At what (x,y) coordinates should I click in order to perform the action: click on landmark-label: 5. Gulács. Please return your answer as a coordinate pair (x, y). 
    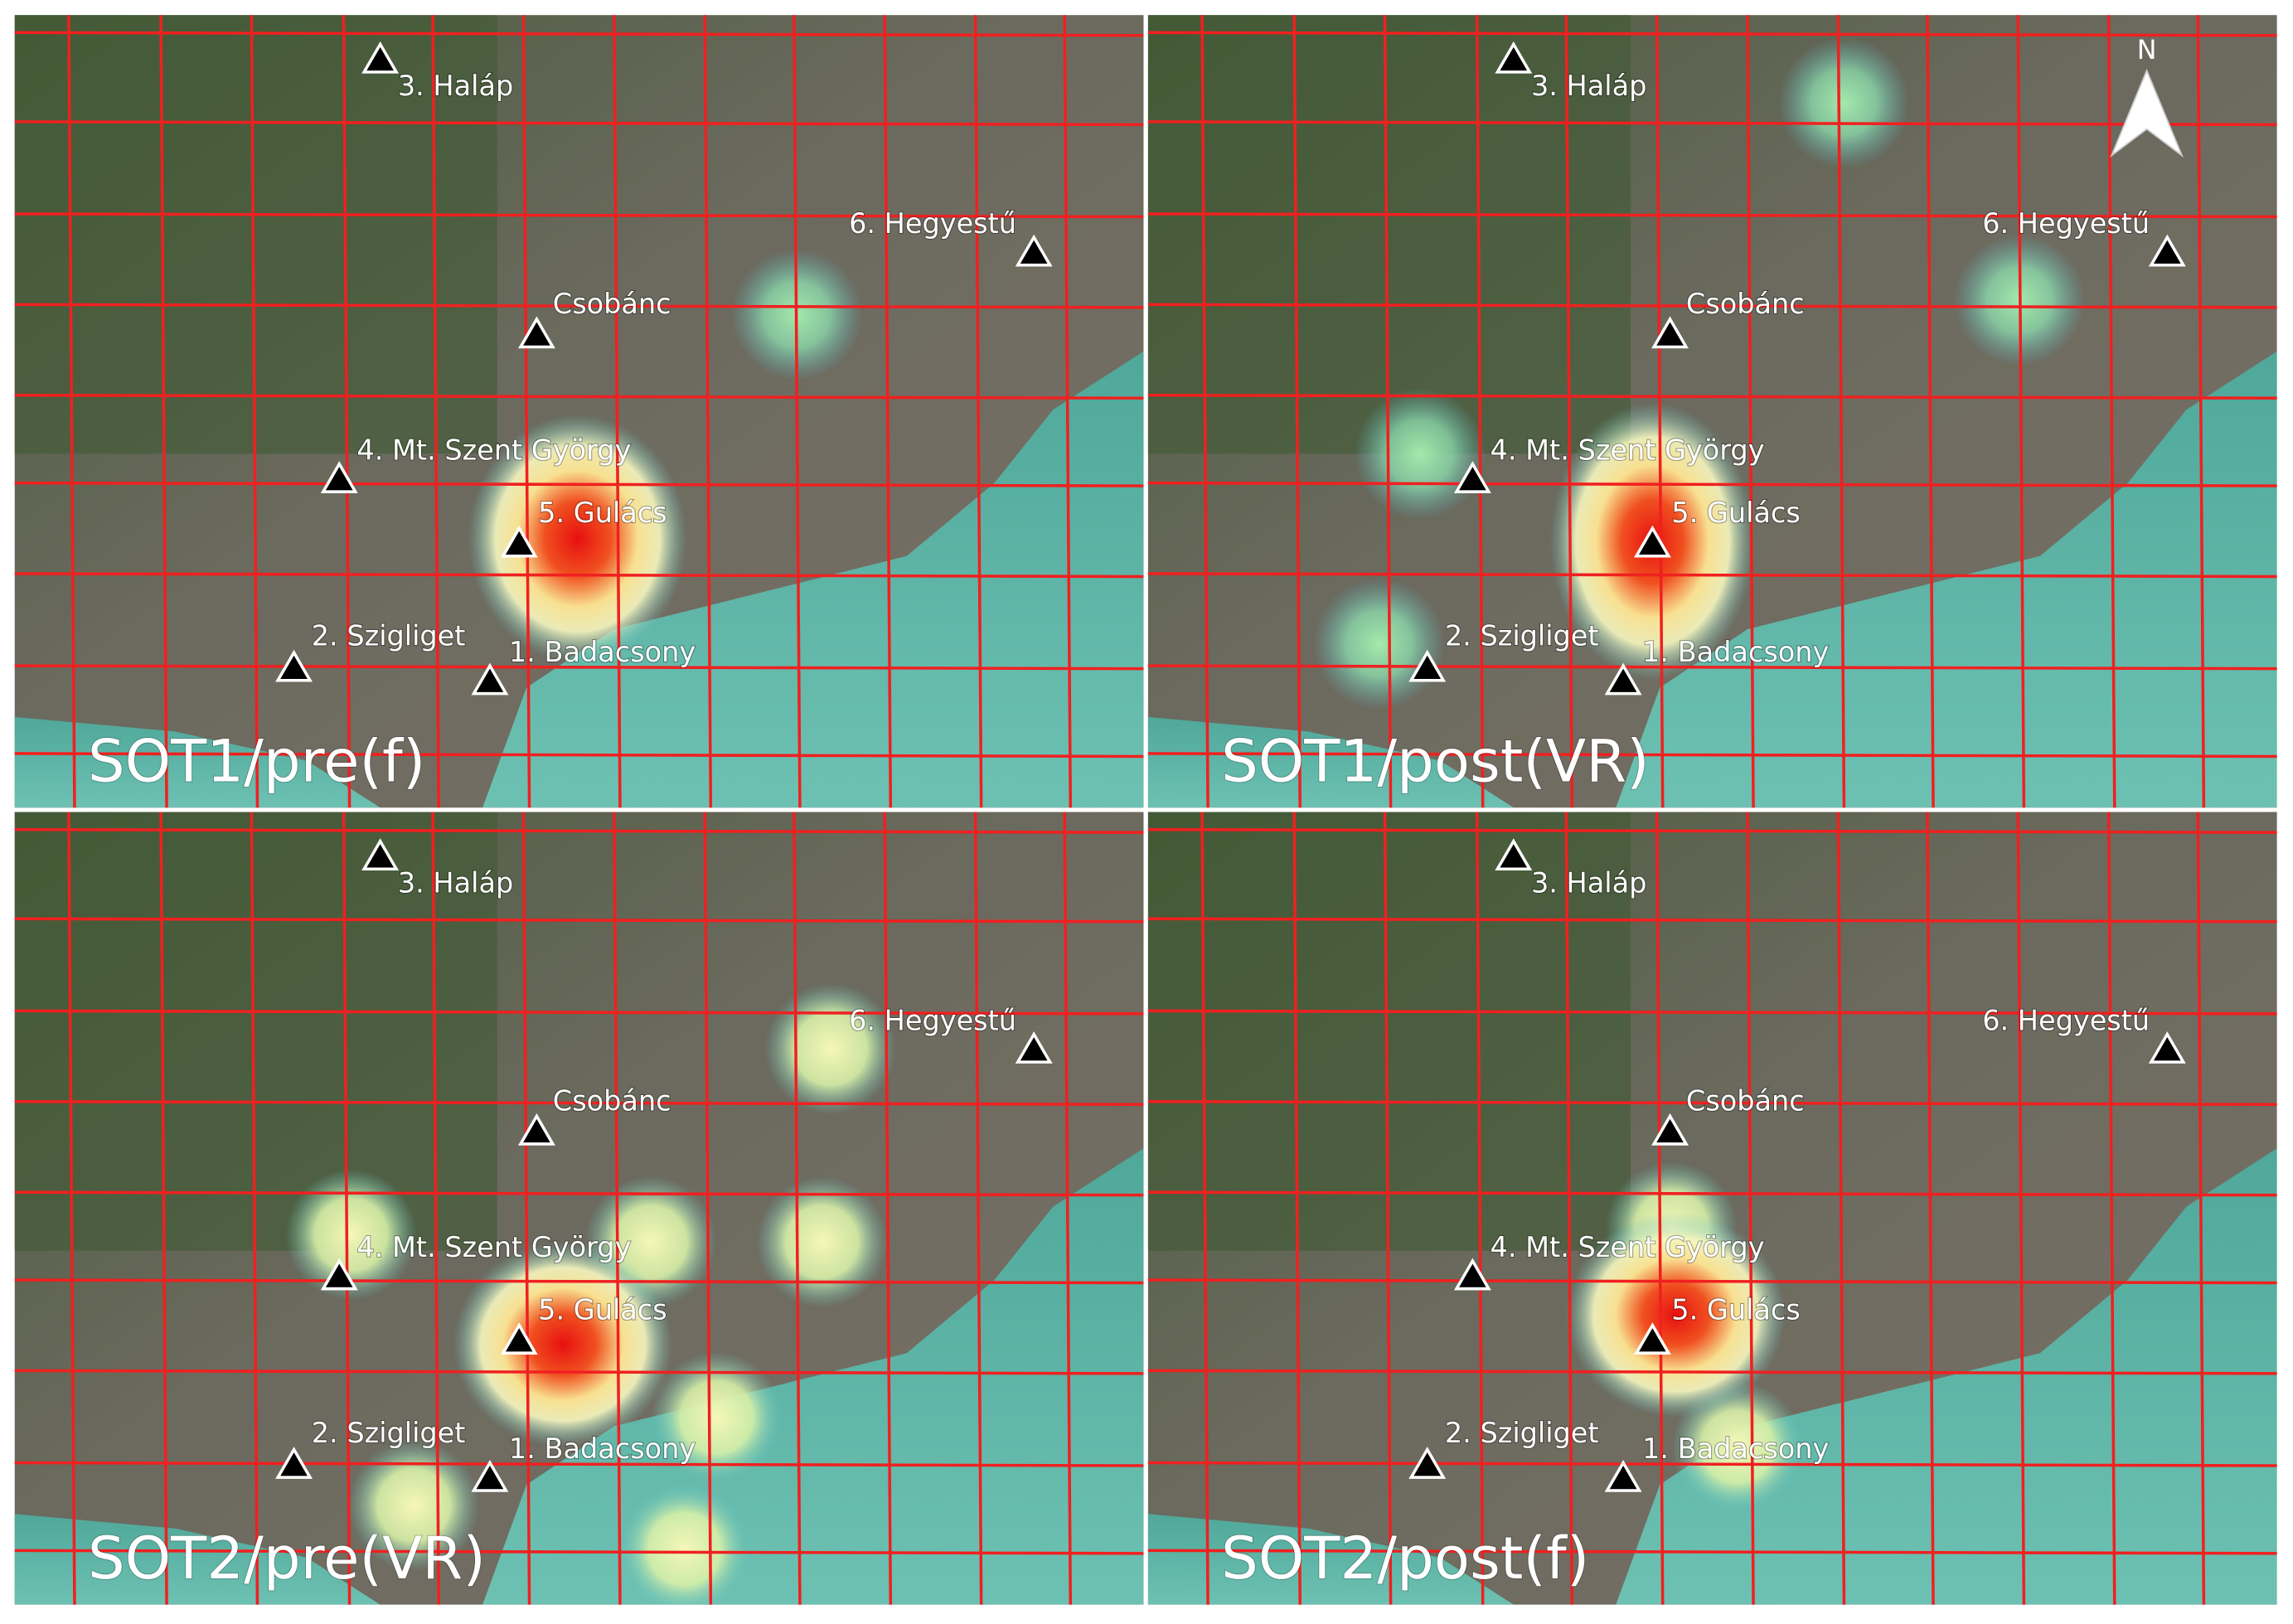
    Looking at the image, I should click on (603, 513).